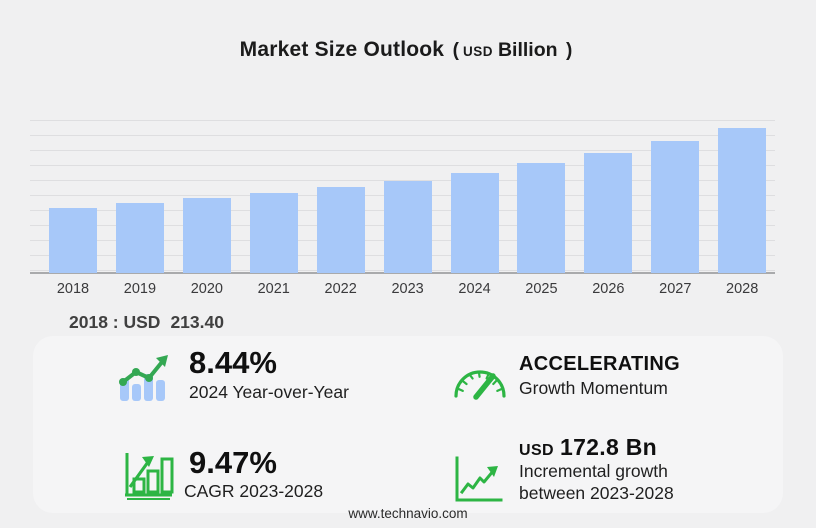 This screenshot has width=816, height=528. What do you see at coordinates (139, 238) in the screenshot?
I see `bar-2019` at bounding box center [139, 238].